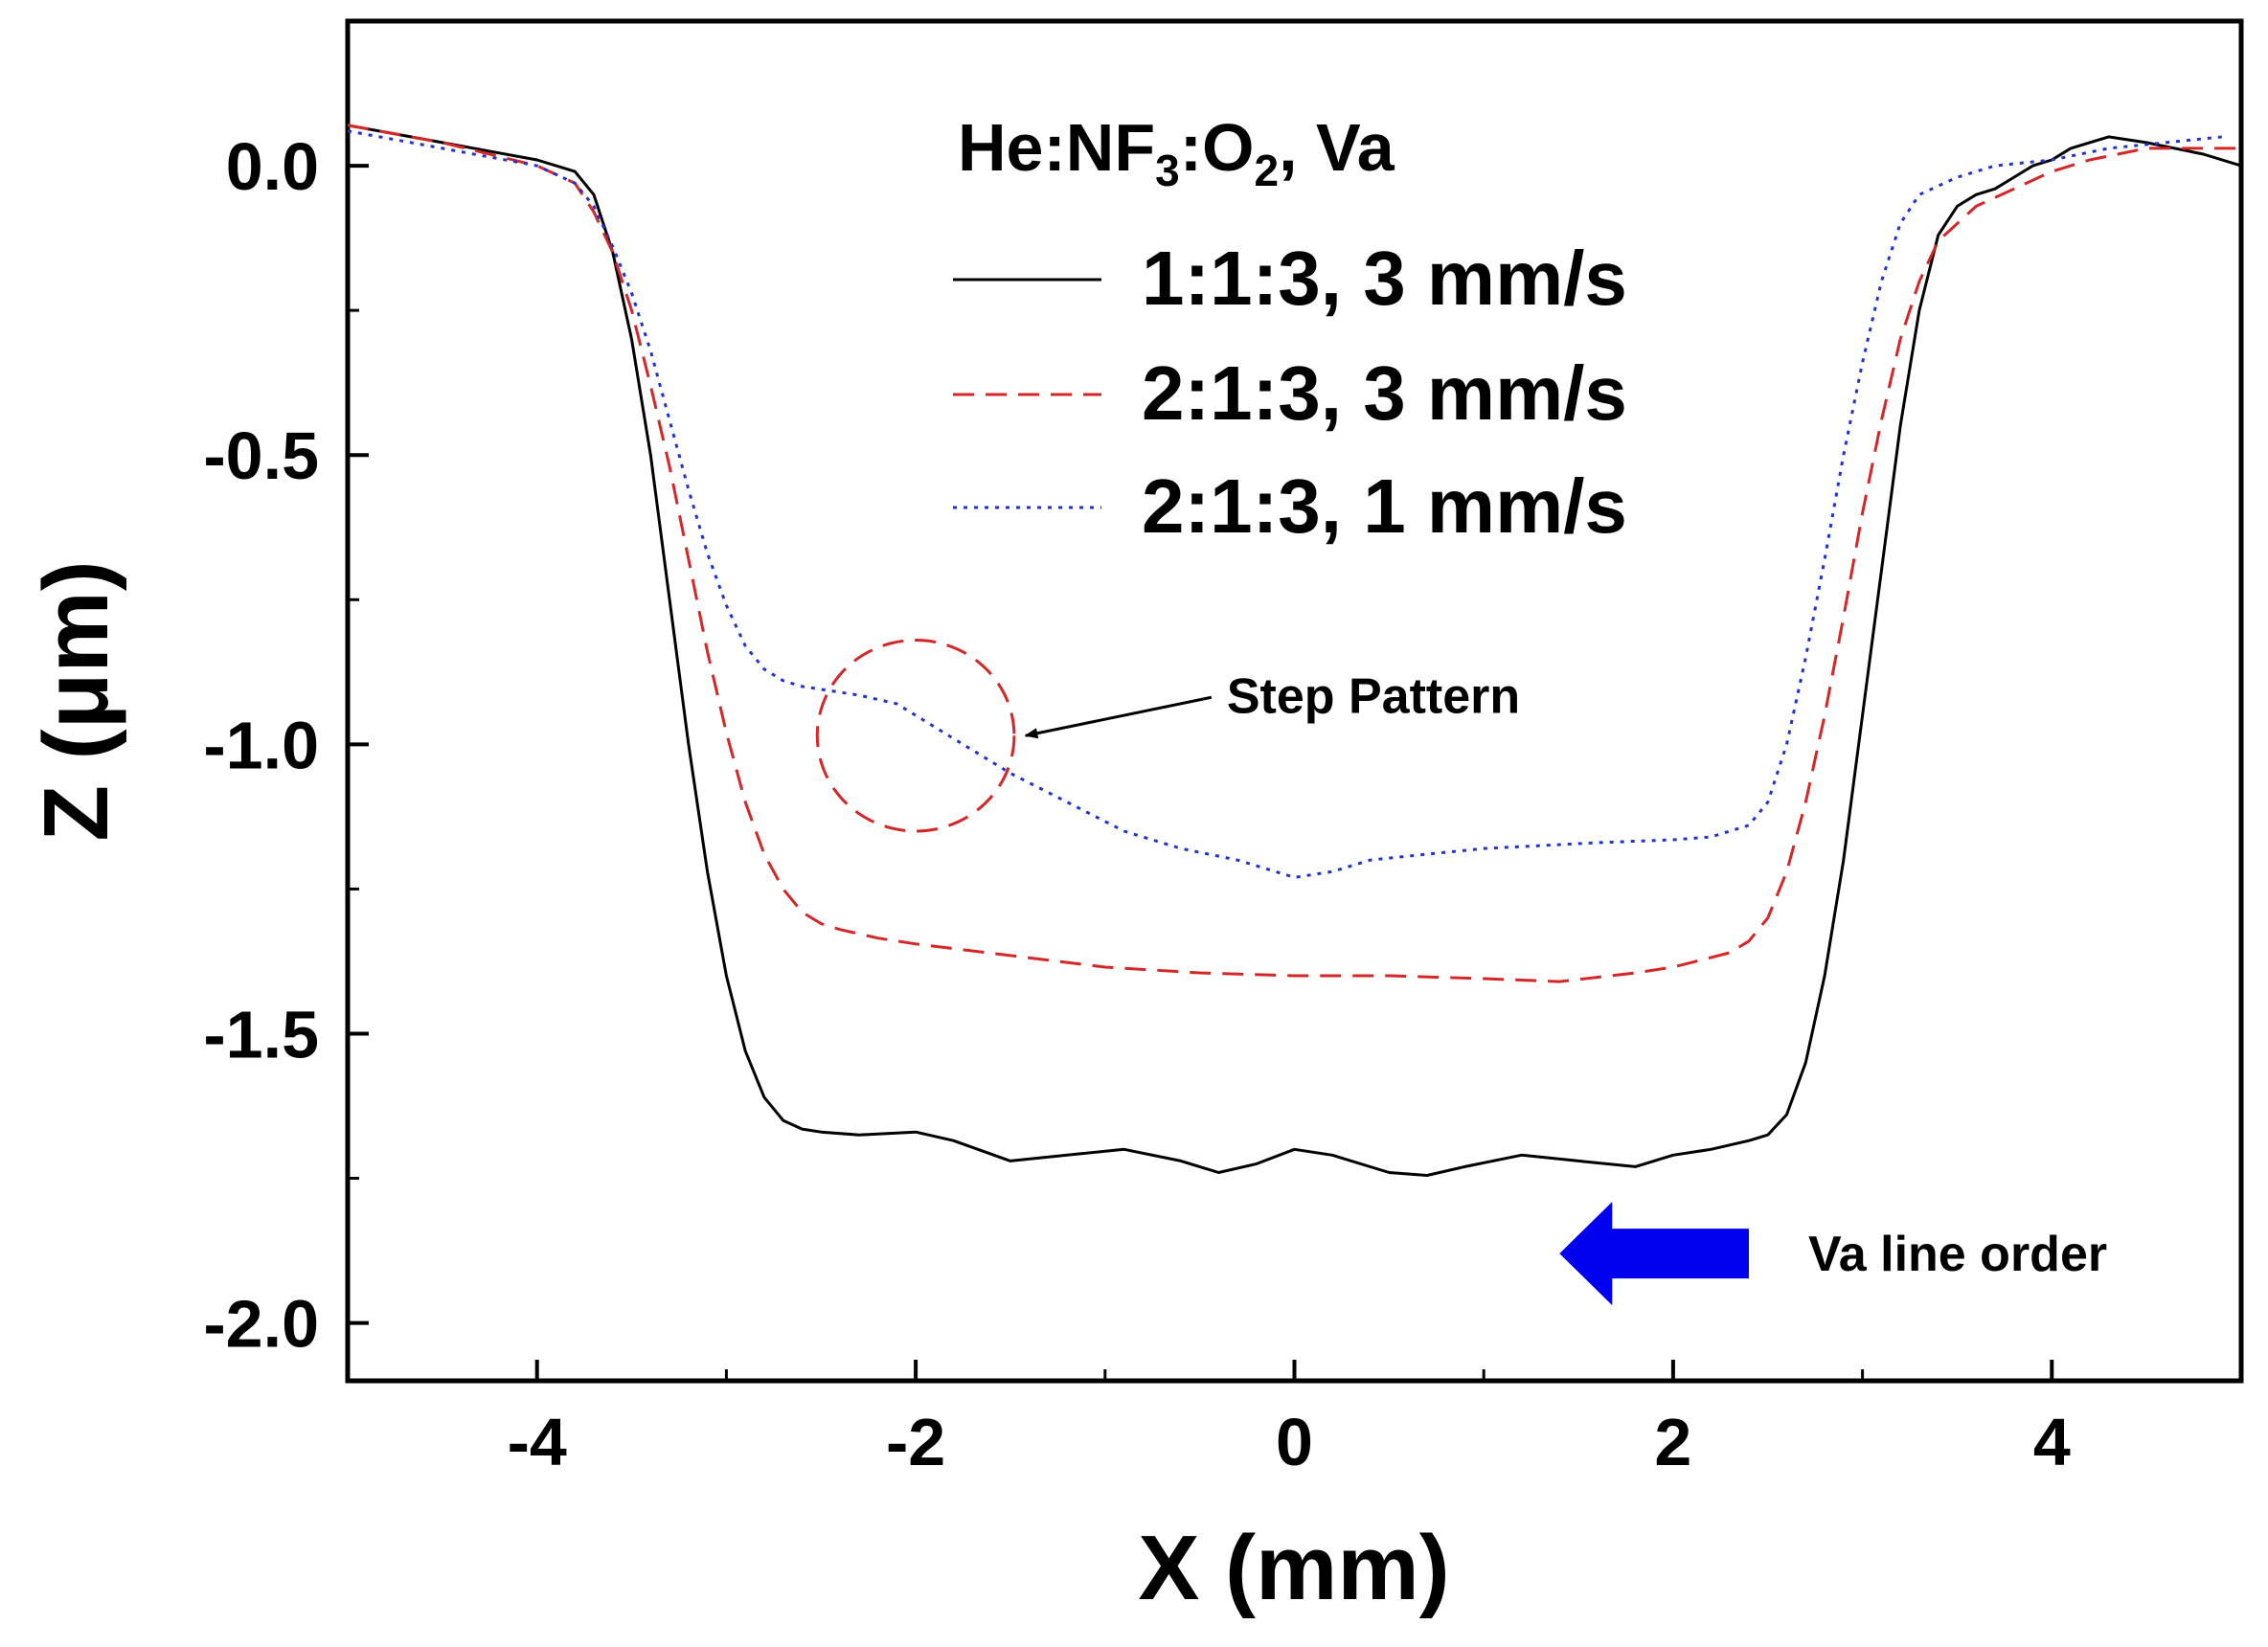  I want to click on y-axis-title: Z (μm), so click(76, 700).